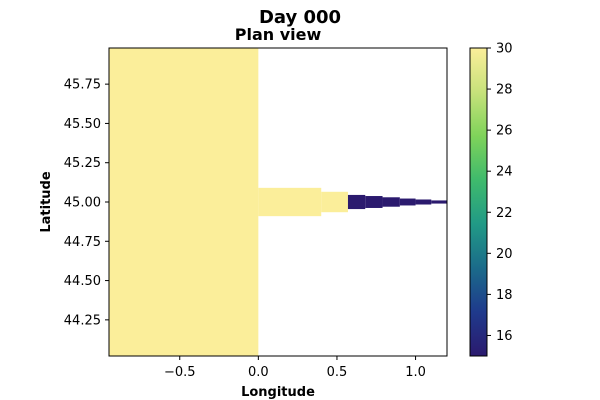 The image size is (600, 400). I want to click on y-tick-label: 44.75, so click(82, 242).